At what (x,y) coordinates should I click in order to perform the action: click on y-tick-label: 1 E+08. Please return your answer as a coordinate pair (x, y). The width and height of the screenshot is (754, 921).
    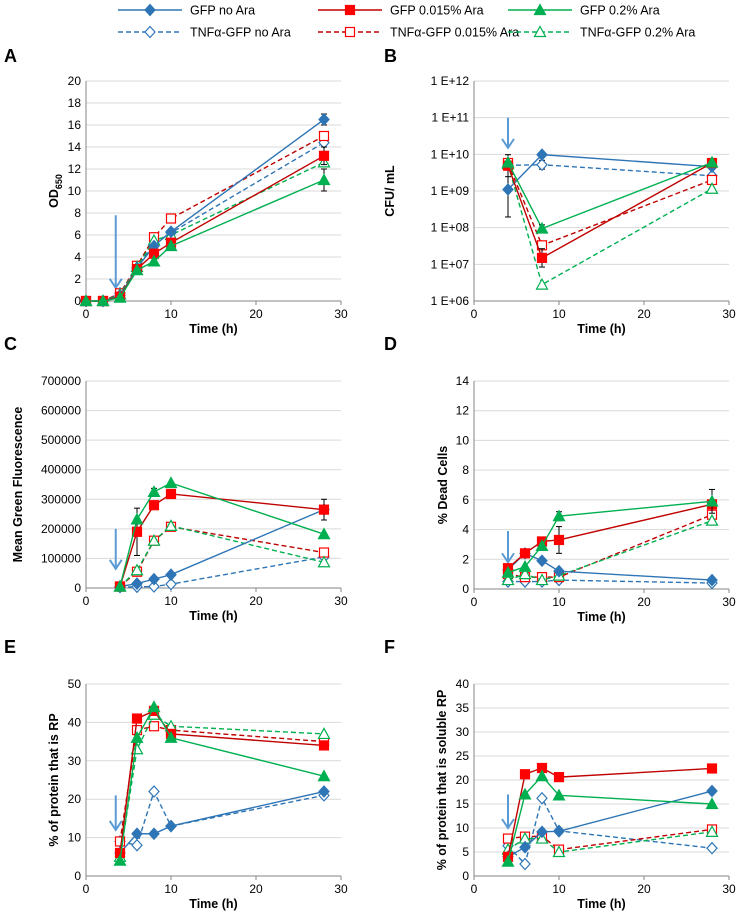
    Looking at the image, I should click on (450, 228).